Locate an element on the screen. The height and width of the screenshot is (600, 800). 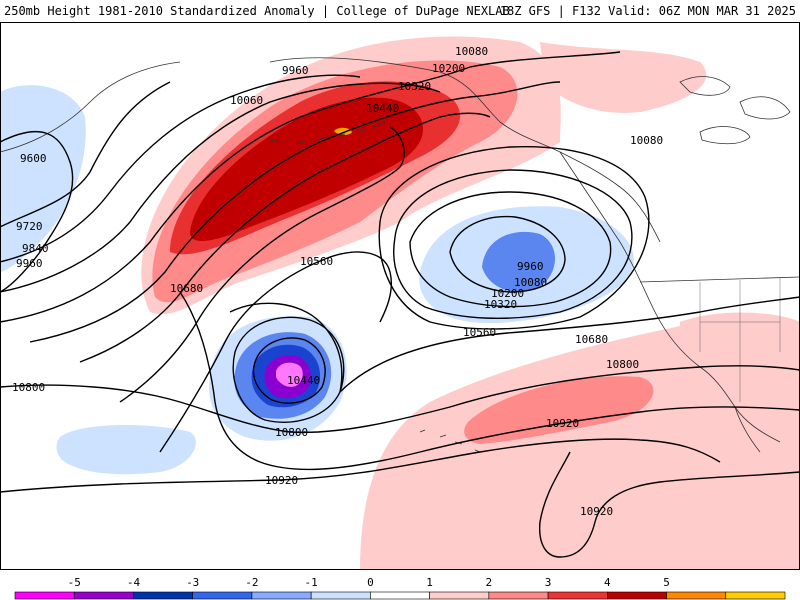
colorbar-tick-label: 5 is located at coordinates (666, 582).